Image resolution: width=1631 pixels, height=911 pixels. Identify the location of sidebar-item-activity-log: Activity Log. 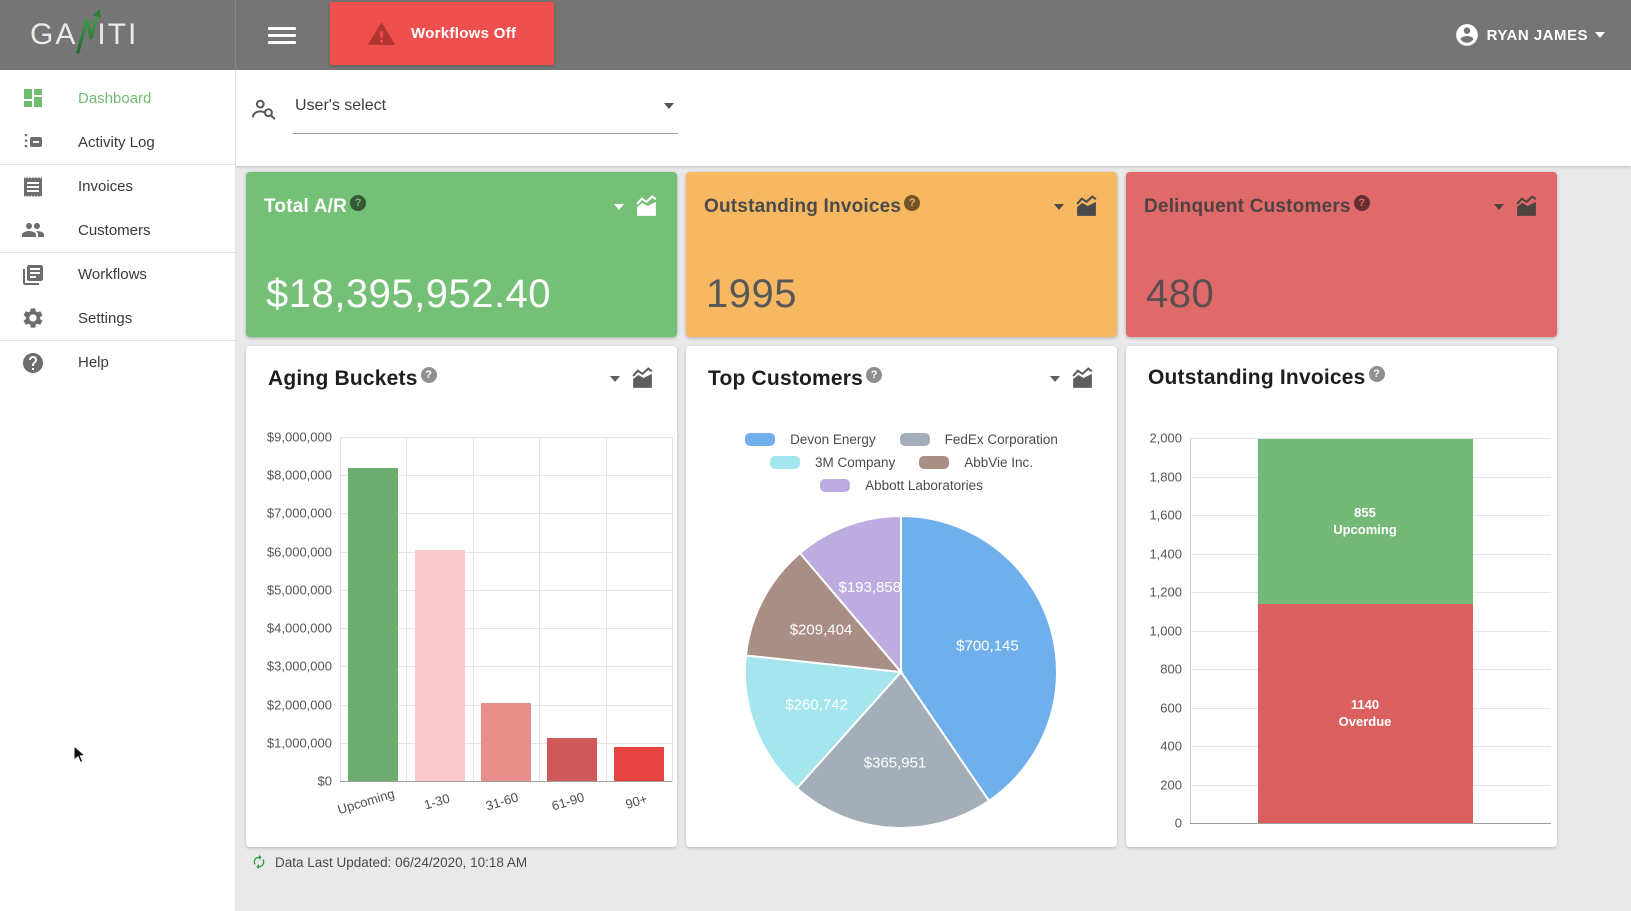
(117, 142).